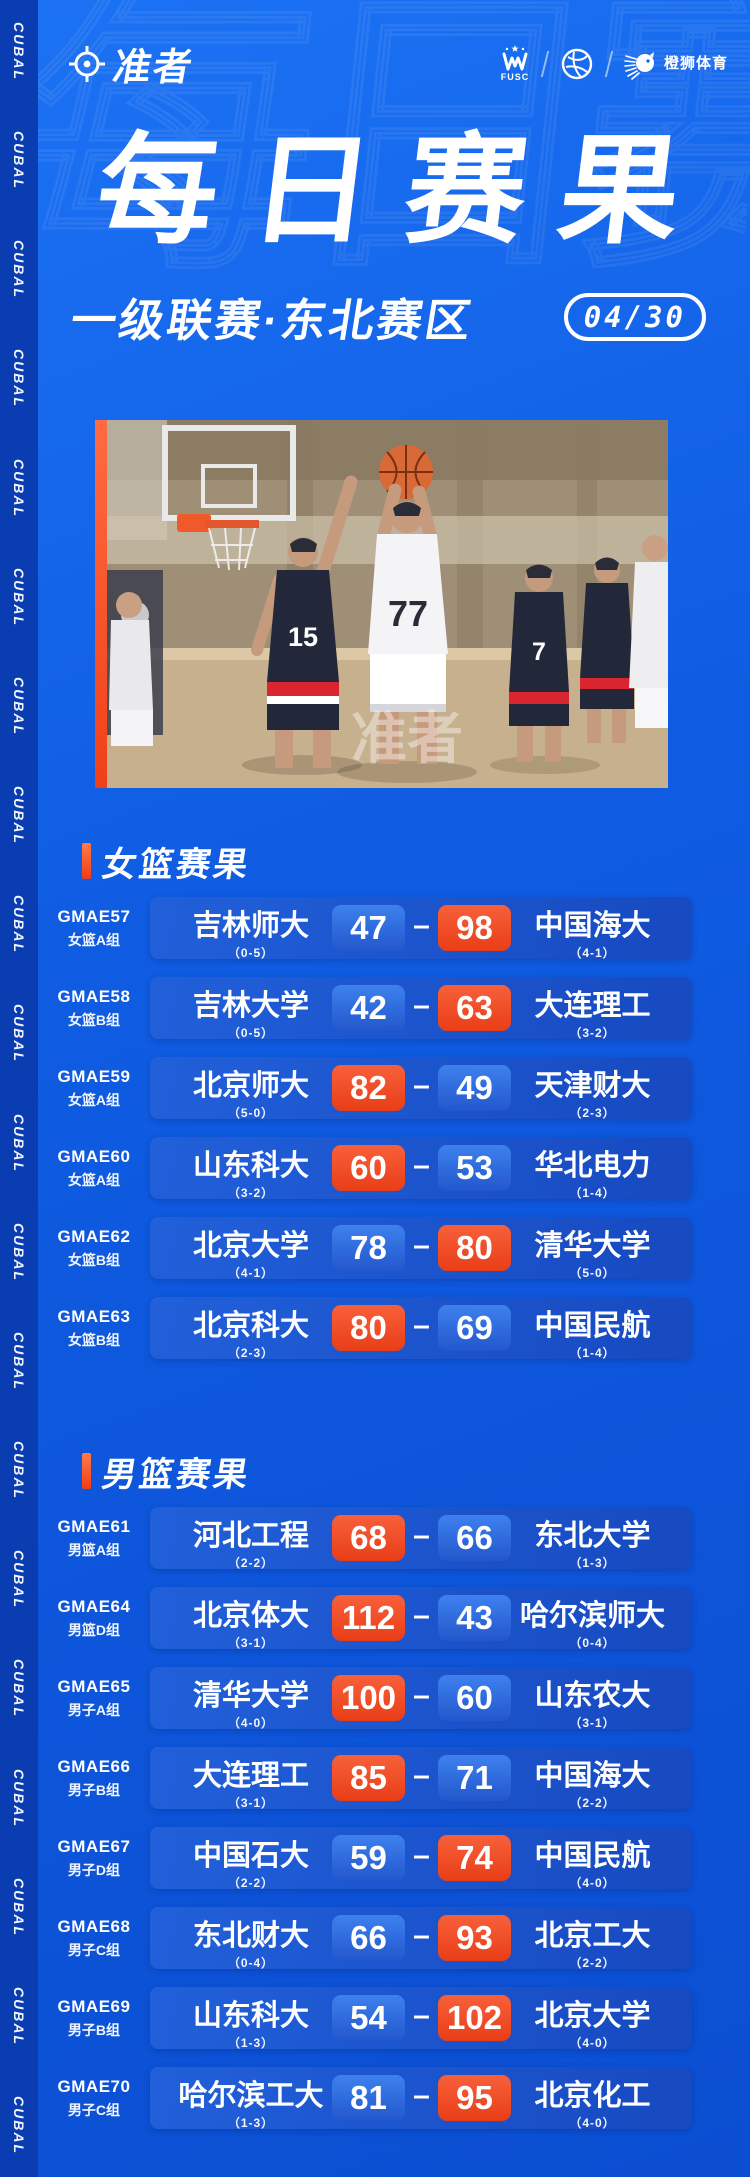 Image resolution: width=750 pixels, height=2177 pixels. Describe the element at coordinates (368, 1248) in the screenshot. I see `home-score: 78` at that location.